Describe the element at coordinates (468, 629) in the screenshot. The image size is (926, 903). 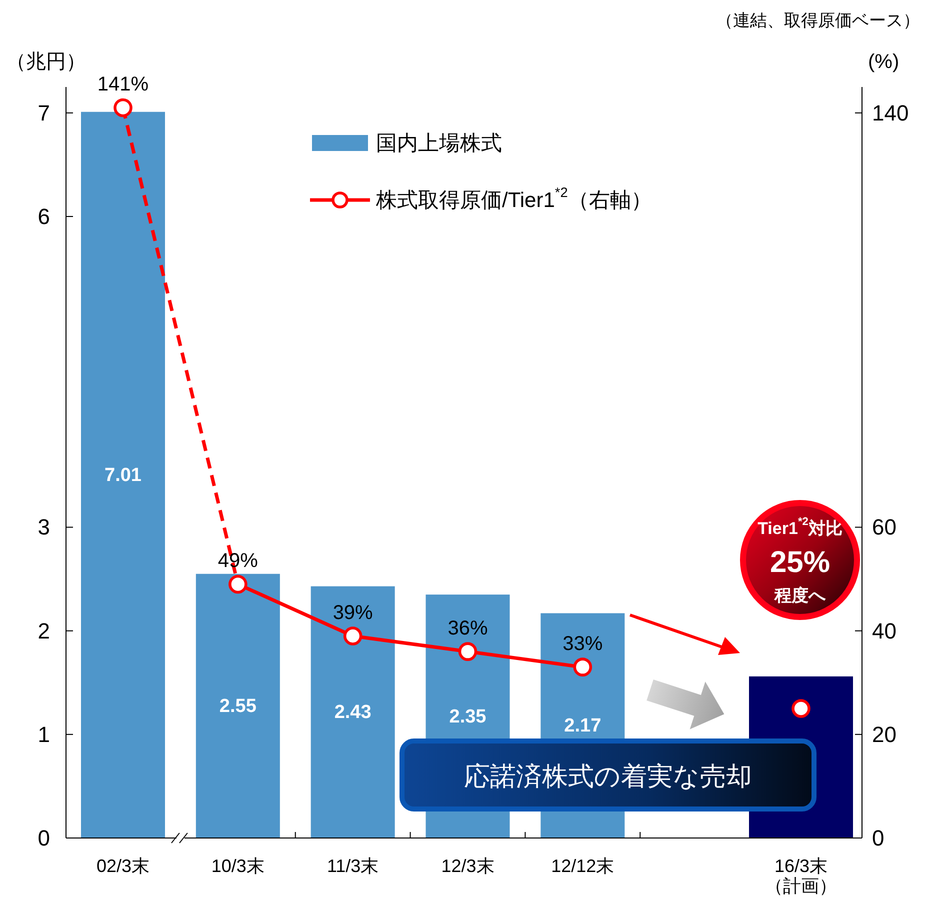
I see `data-label: 36%` at that location.